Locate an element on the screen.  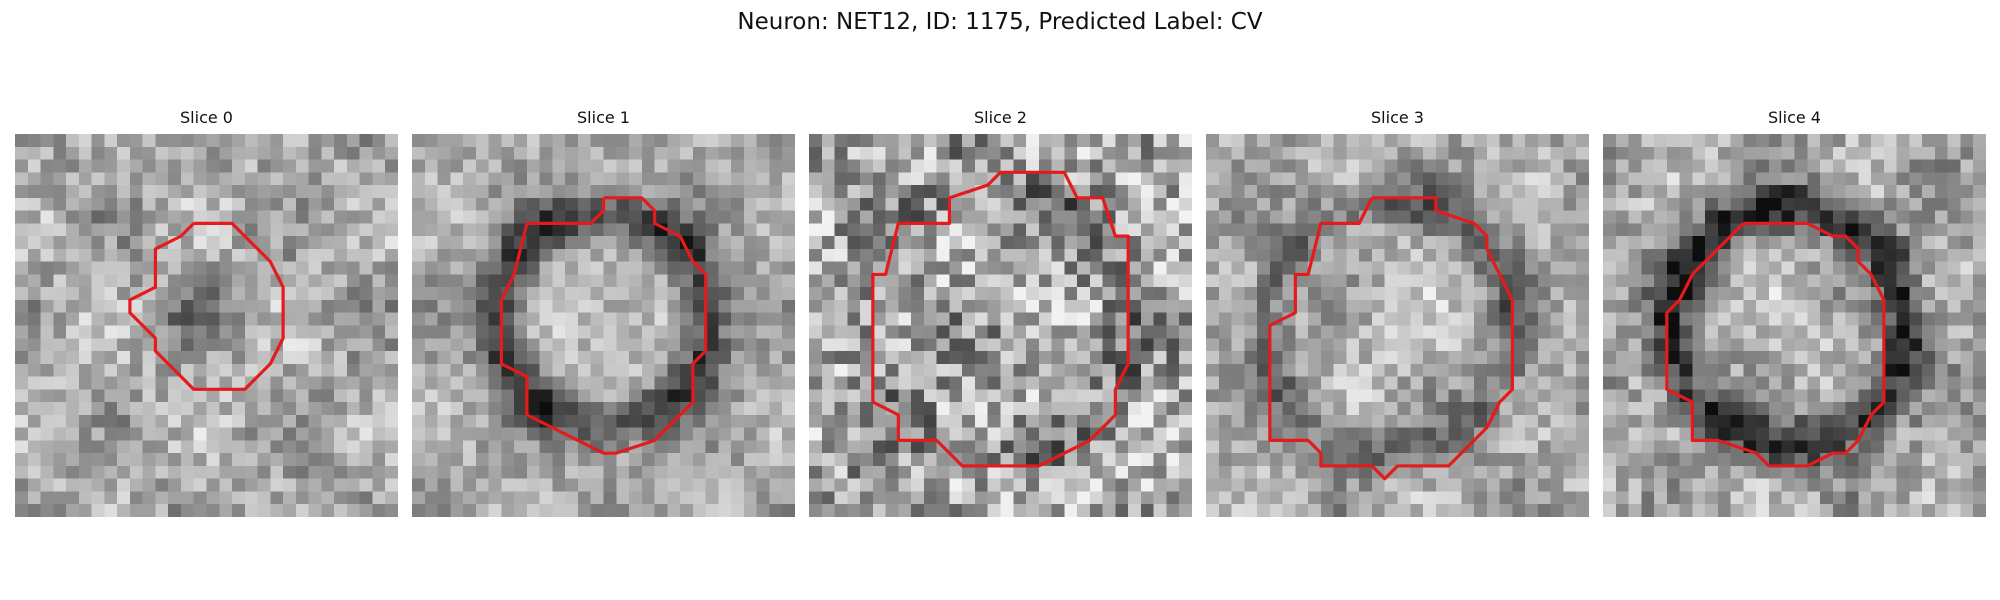
slice-panel-1: Slice 1 is located at coordinates (603, 312).